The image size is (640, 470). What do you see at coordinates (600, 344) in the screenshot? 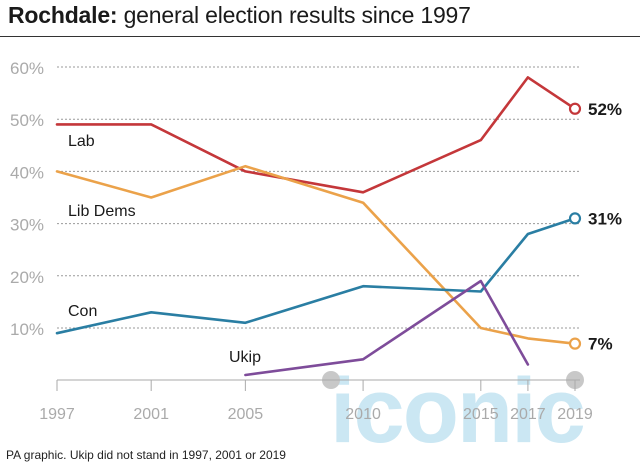
I see `end-value-label-lib-dems: 7%` at bounding box center [600, 344].